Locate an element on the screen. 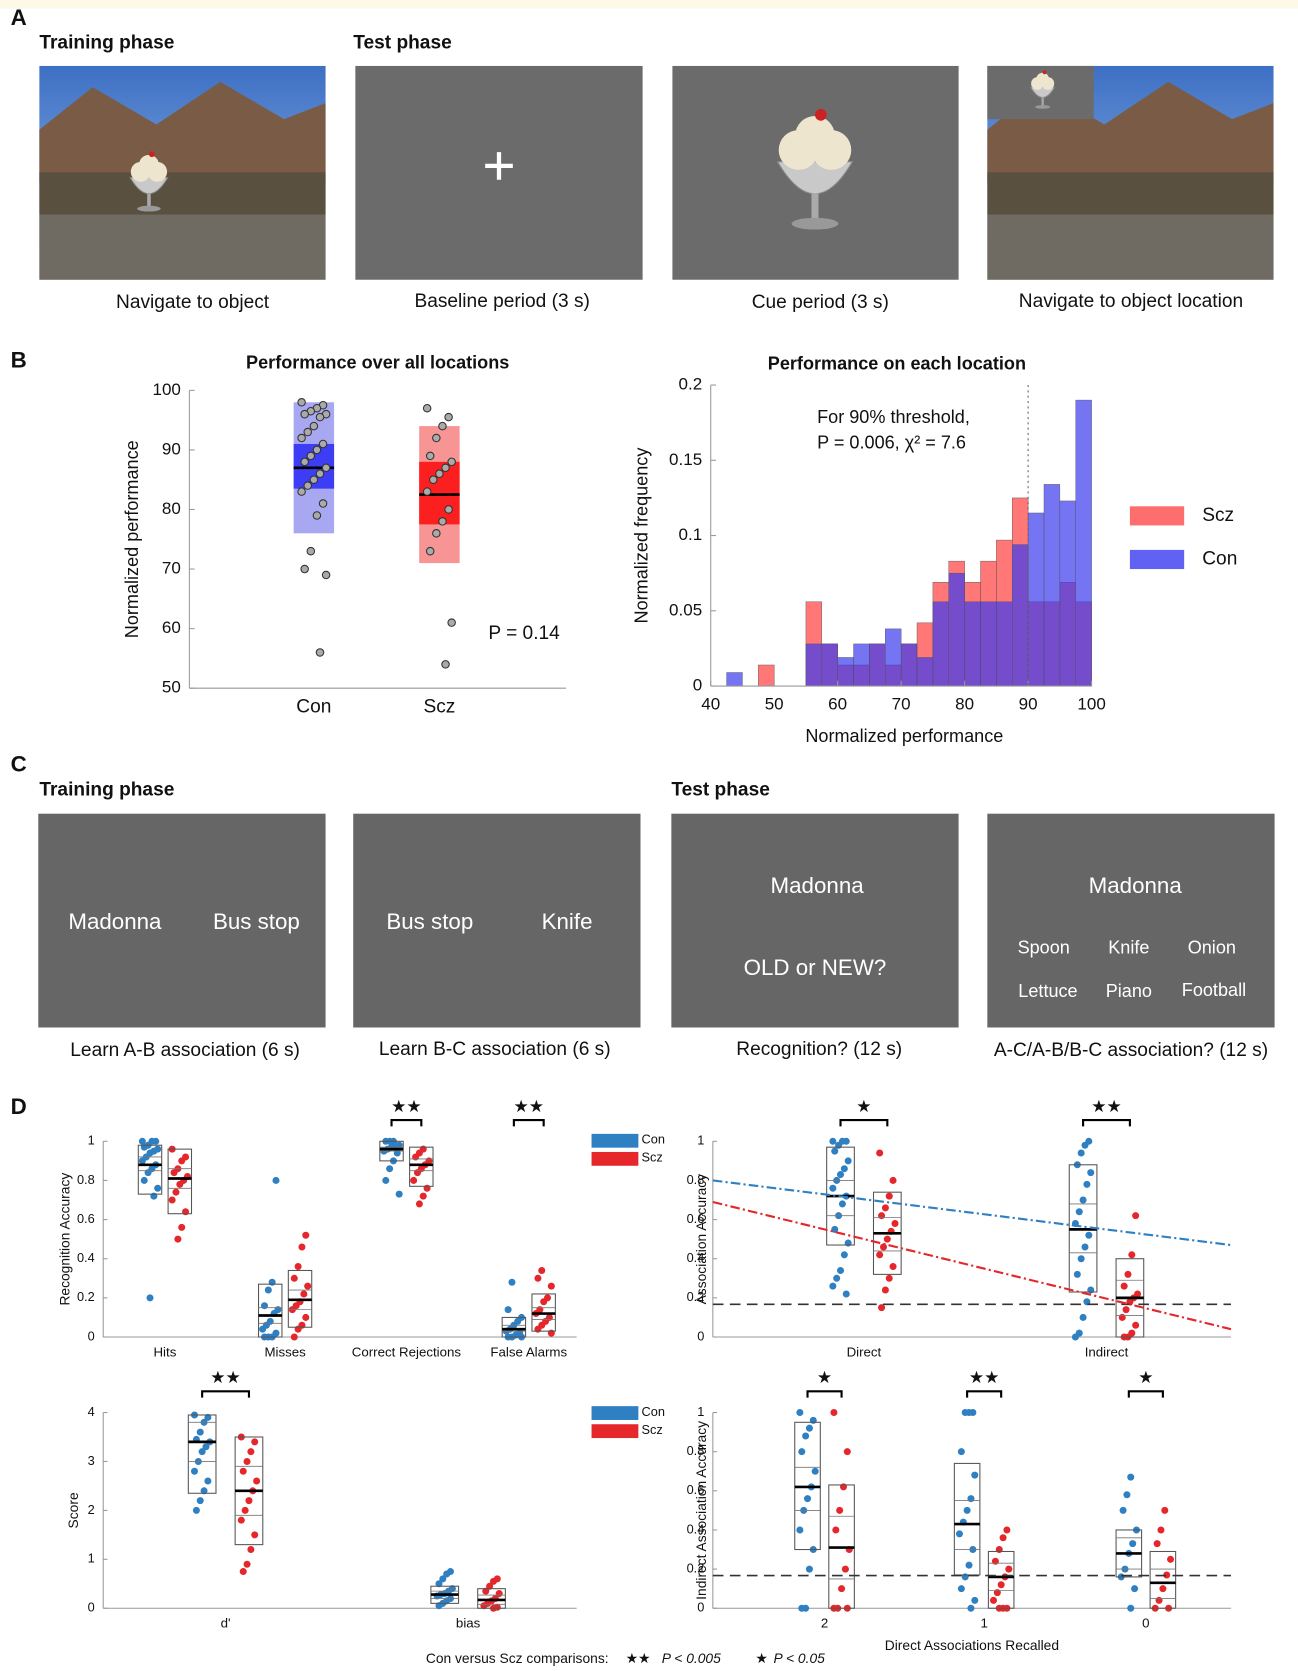 This screenshot has height=1671, width=1298. y-axis-label: Indirect Association Accuracy is located at coordinates (701, 1510).